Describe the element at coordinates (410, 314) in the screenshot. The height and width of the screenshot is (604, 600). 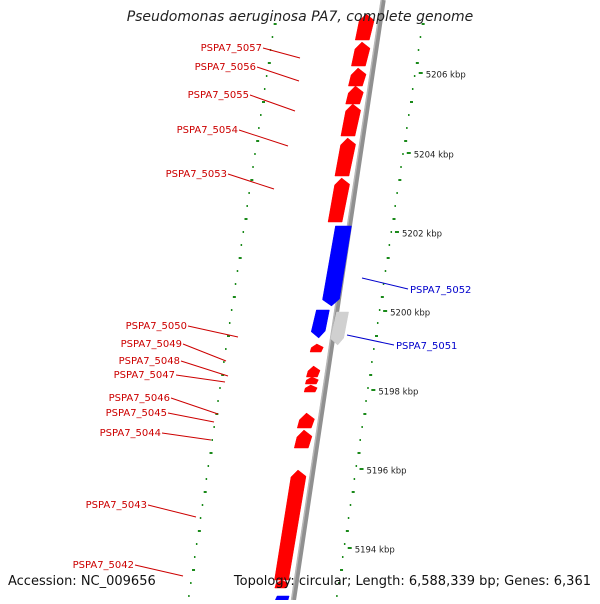
I see `axis-kbp-label: 5200 kbp` at that location.